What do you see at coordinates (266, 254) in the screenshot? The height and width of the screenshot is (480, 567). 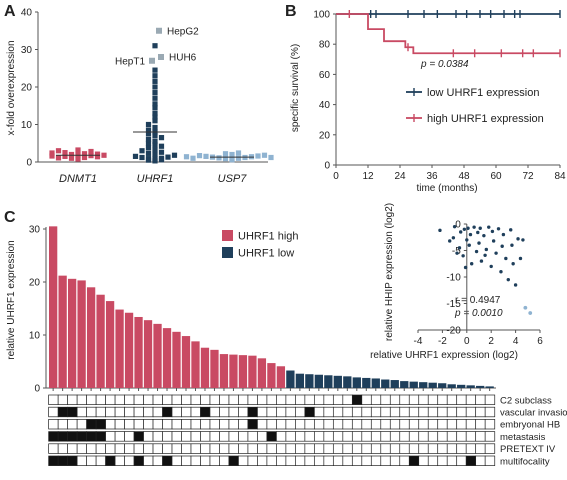 I see `panel-c-legend-label: UHRF1 low` at bounding box center [266, 254].